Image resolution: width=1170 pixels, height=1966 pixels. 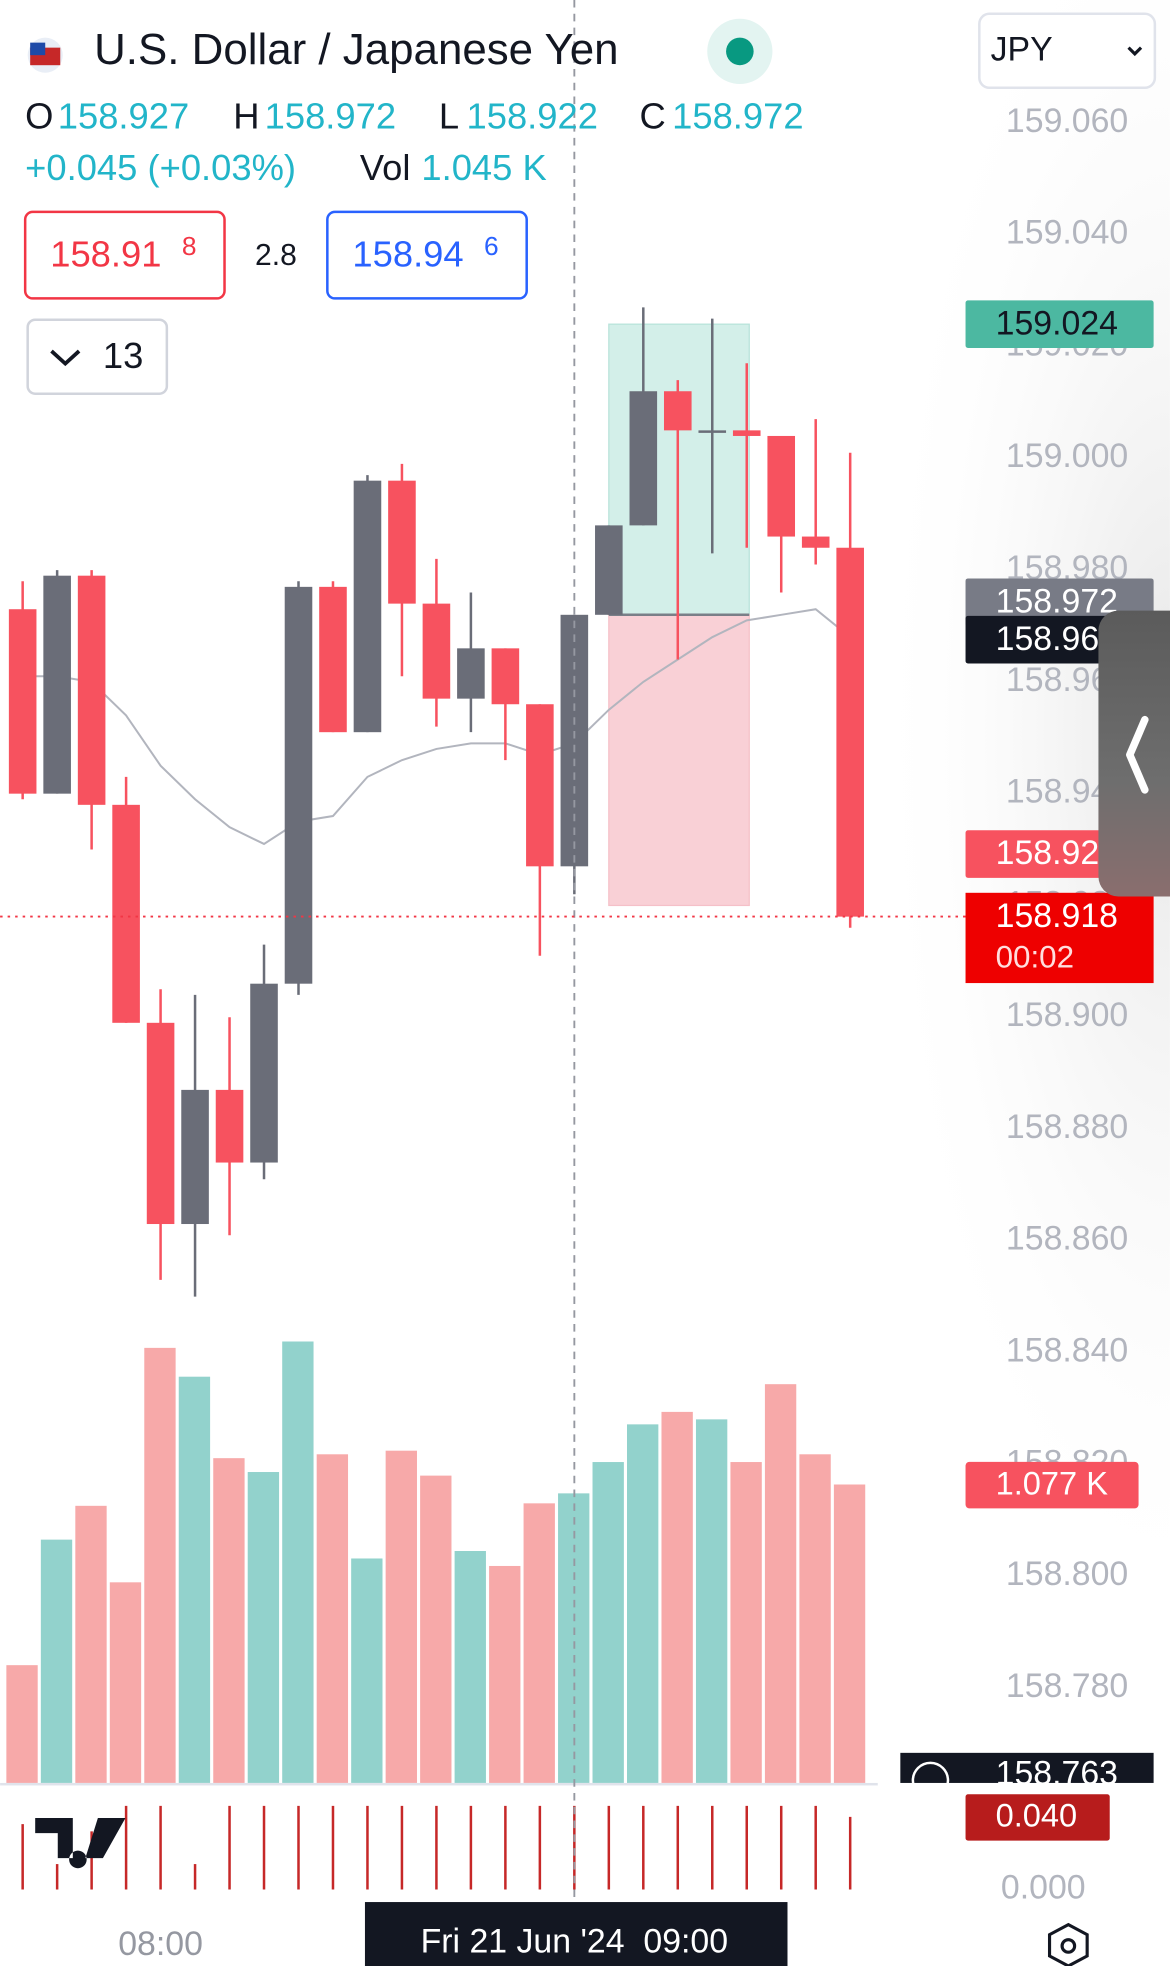 I want to click on indicators-toggle, so click(x=97, y=356).